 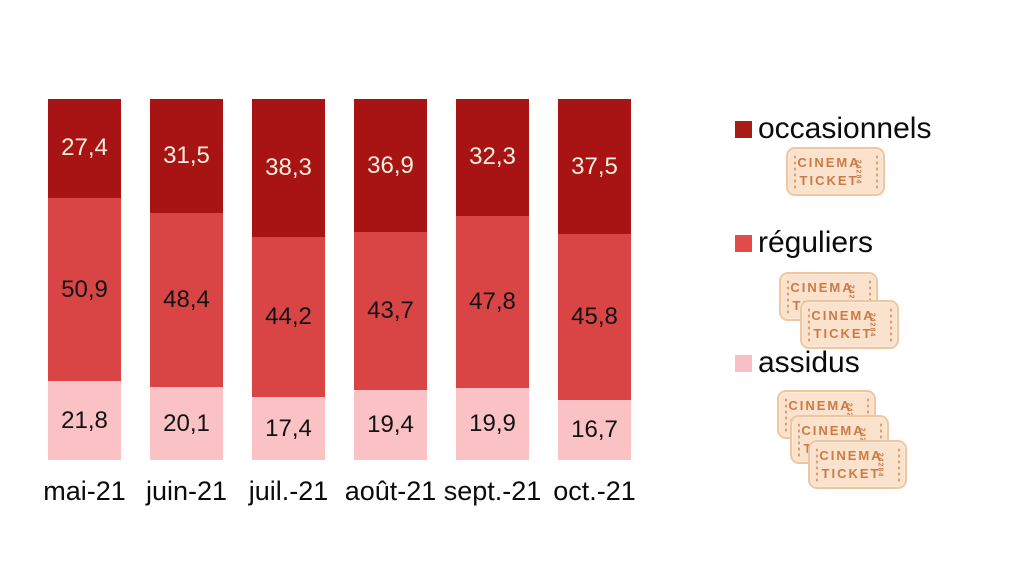 I want to click on legend-color-swatch-reguliers, so click(x=743, y=243).